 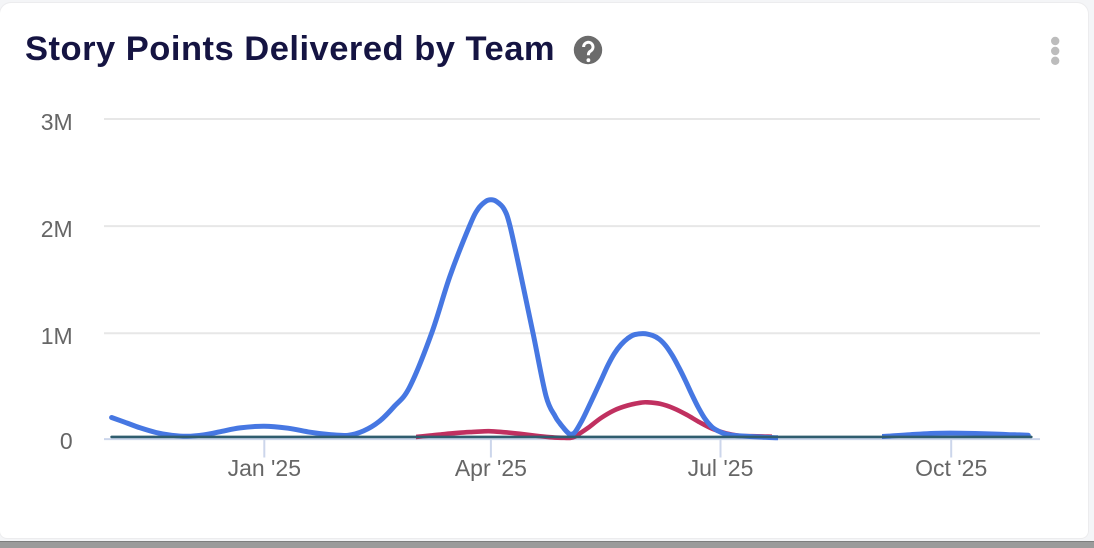 What do you see at coordinates (57, 229) in the screenshot?
I see `svg-text: 2M` at bounding box center [57, 229].